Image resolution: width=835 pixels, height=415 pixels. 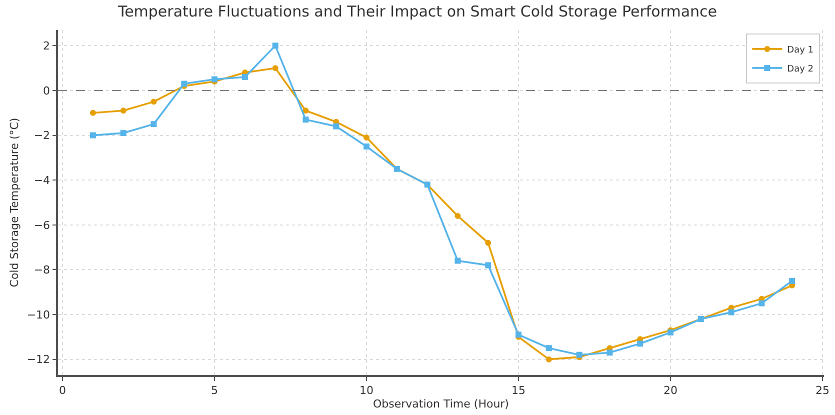 What do you see at coordinates (38, 315) in the screenshot?
I see `y-tick-label: −10` at bounding box center [38, 315].